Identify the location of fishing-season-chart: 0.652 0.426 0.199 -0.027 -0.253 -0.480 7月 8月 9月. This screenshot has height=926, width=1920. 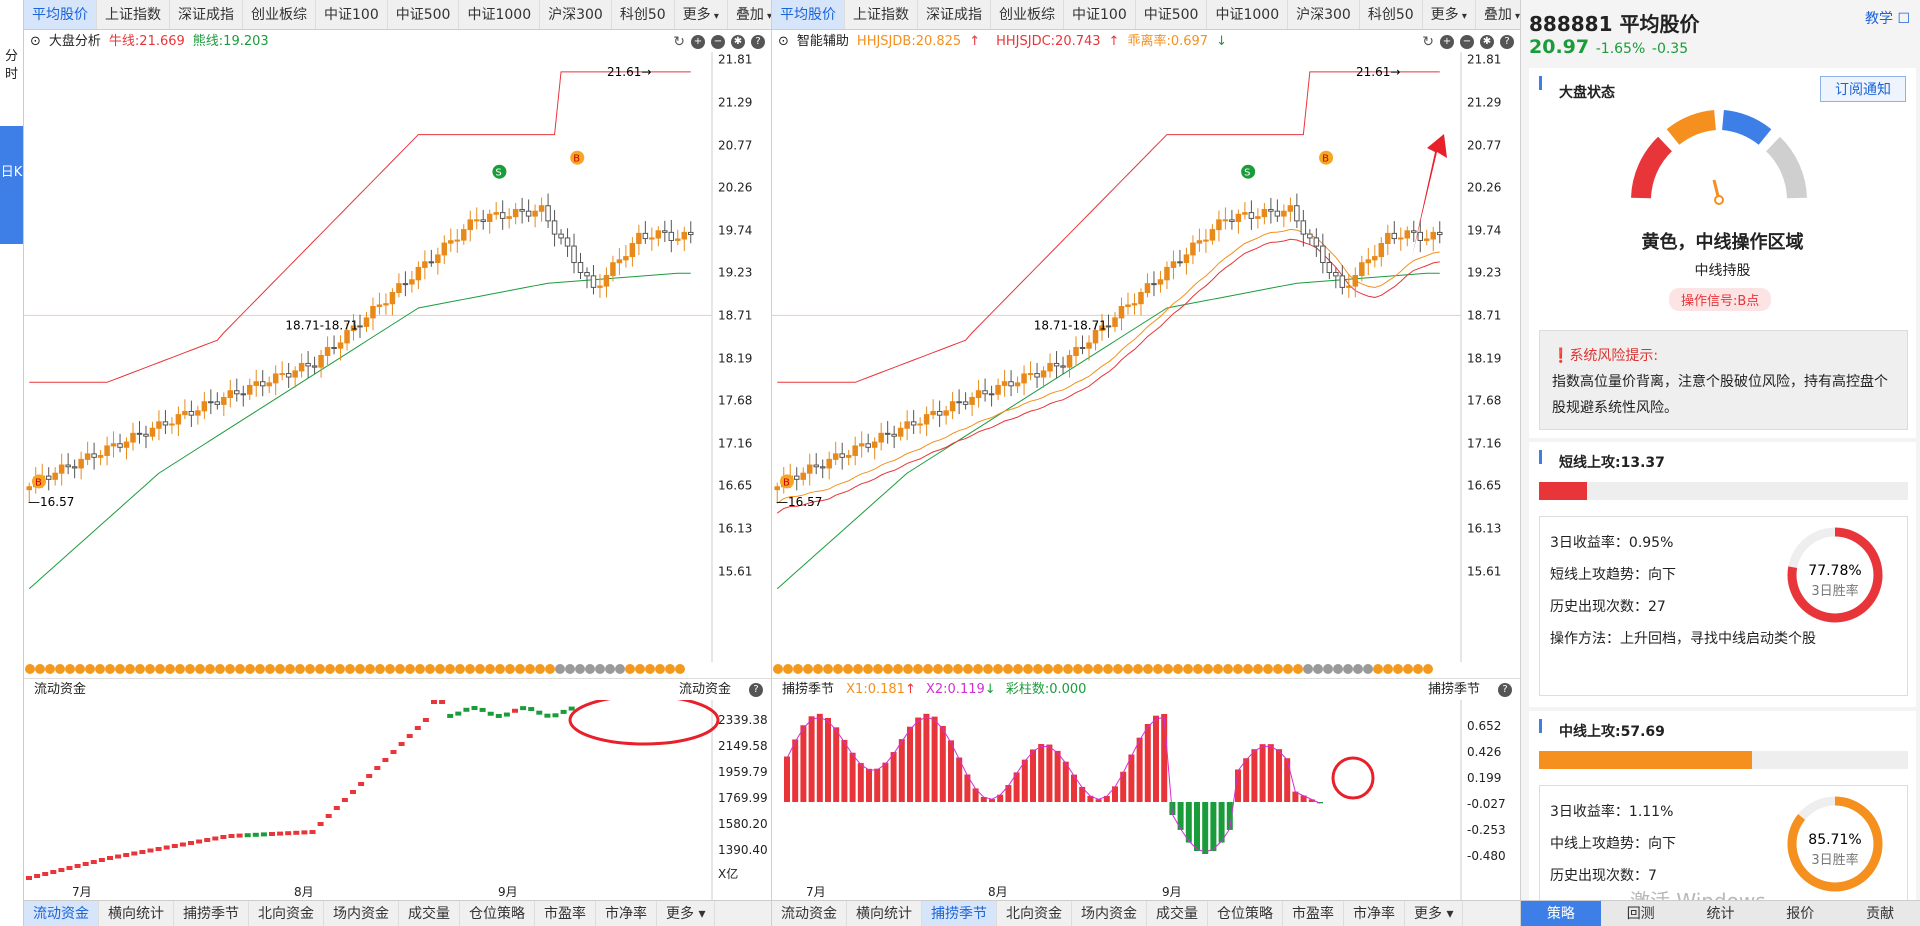
(1146, 800).